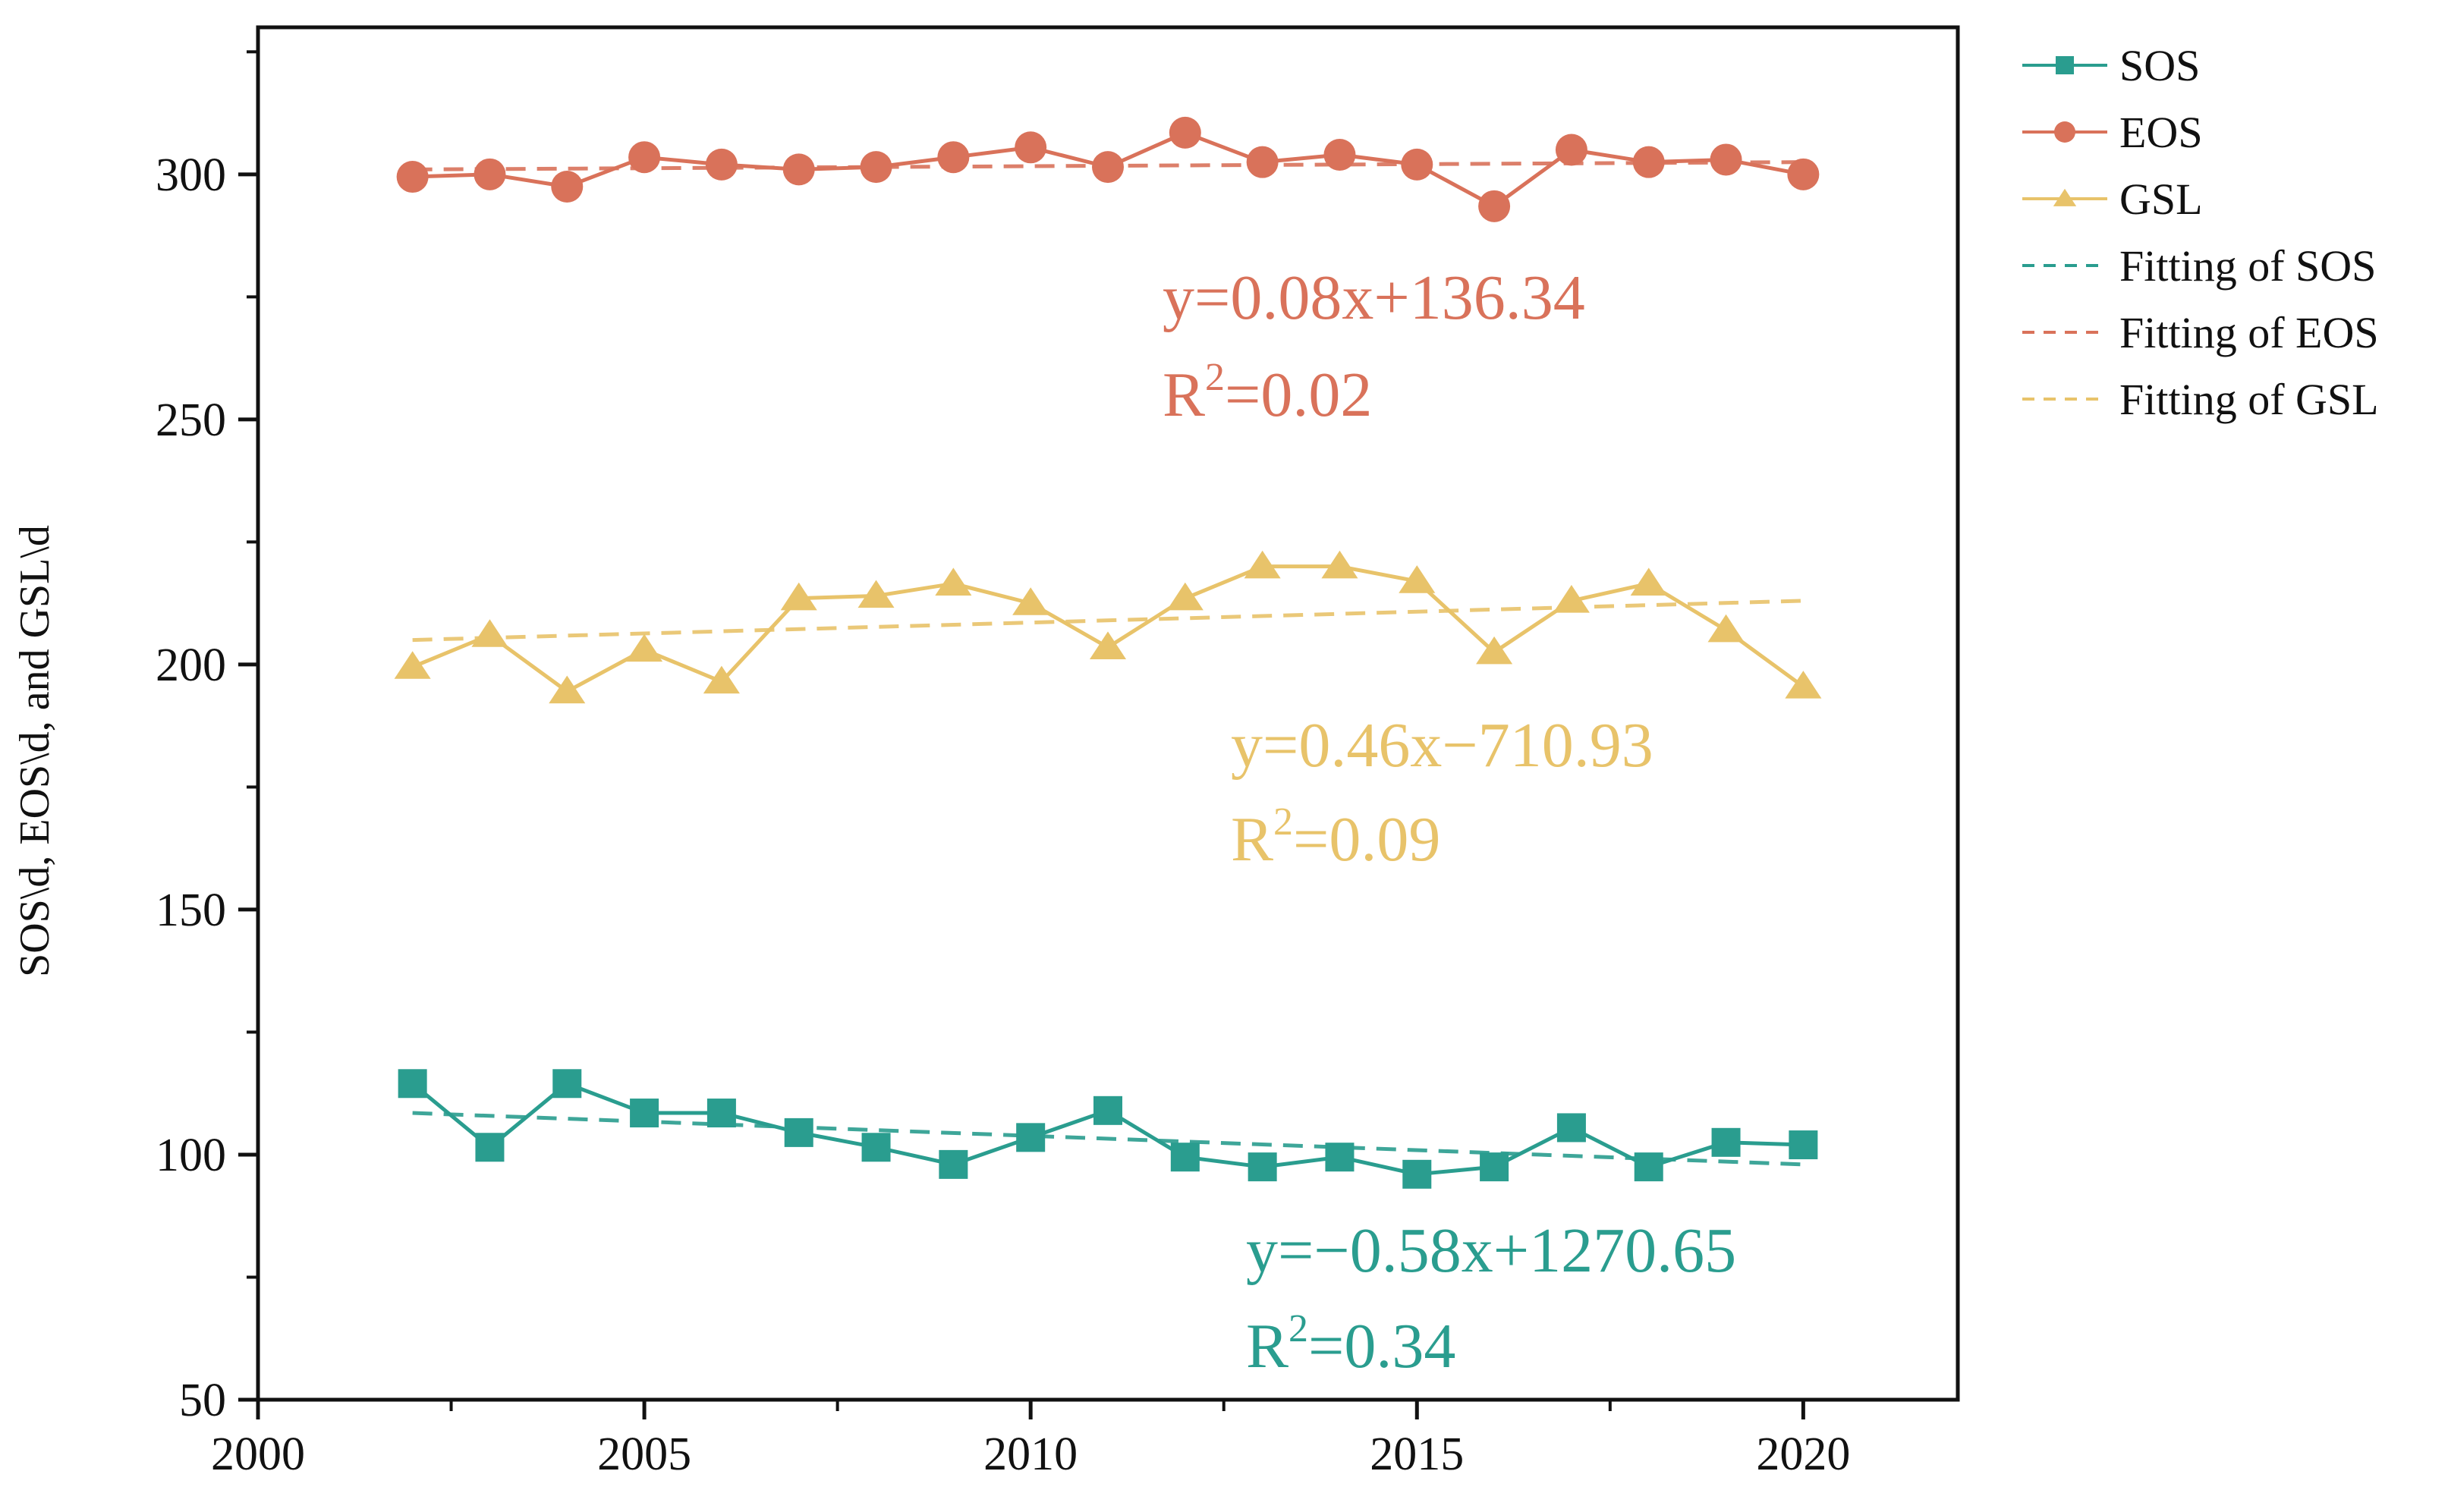 The width and height of the screenshot is (2448, 1512). What do you see at coordinates (191, 665) in the screenshot?
I see `y-tick-label: 200` at bounding box center [191, 665].